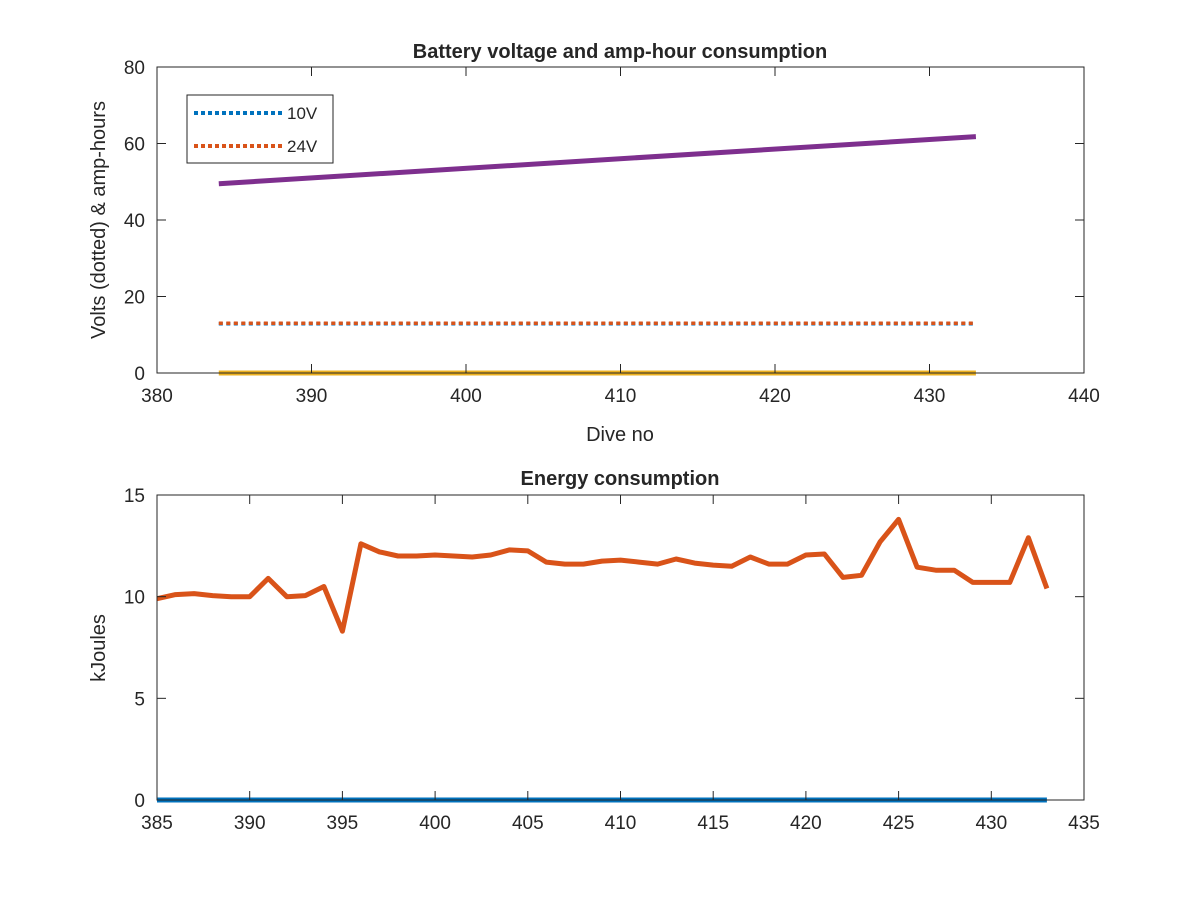 Image resolution: width=1200 pixels, height=900 pixels. What do you see at coordinates (139, 374) in the screenshot?
I see `voltage-chart-ytick-label: 0` at bounding box center [139, 374].